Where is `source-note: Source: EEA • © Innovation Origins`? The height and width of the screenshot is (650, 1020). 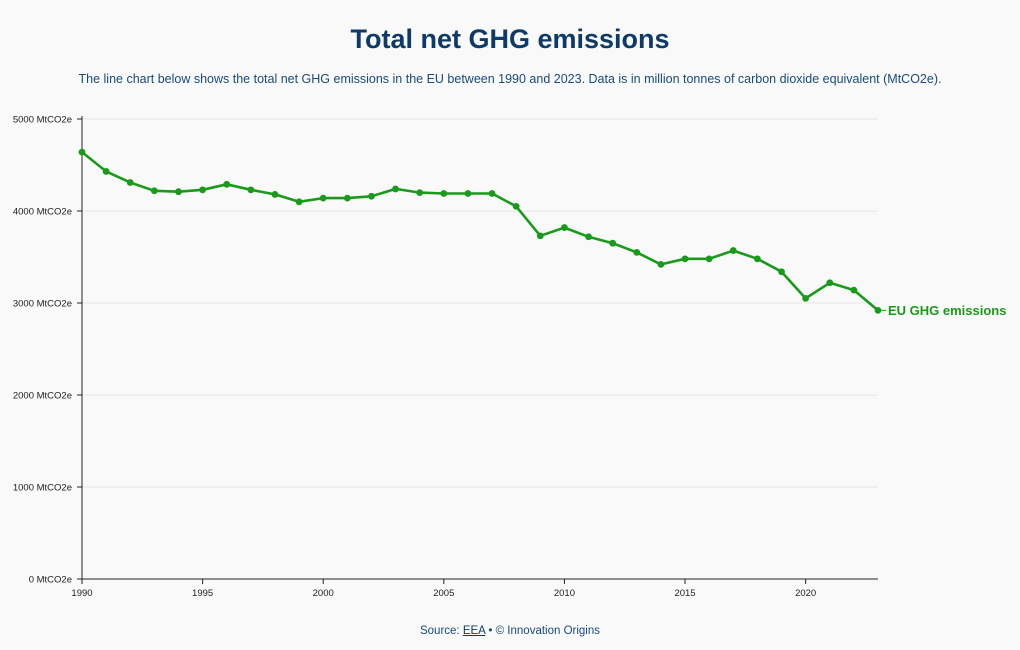 source-note: Source: EEA • © Innovation Origins is located at coordinates (510, 631).